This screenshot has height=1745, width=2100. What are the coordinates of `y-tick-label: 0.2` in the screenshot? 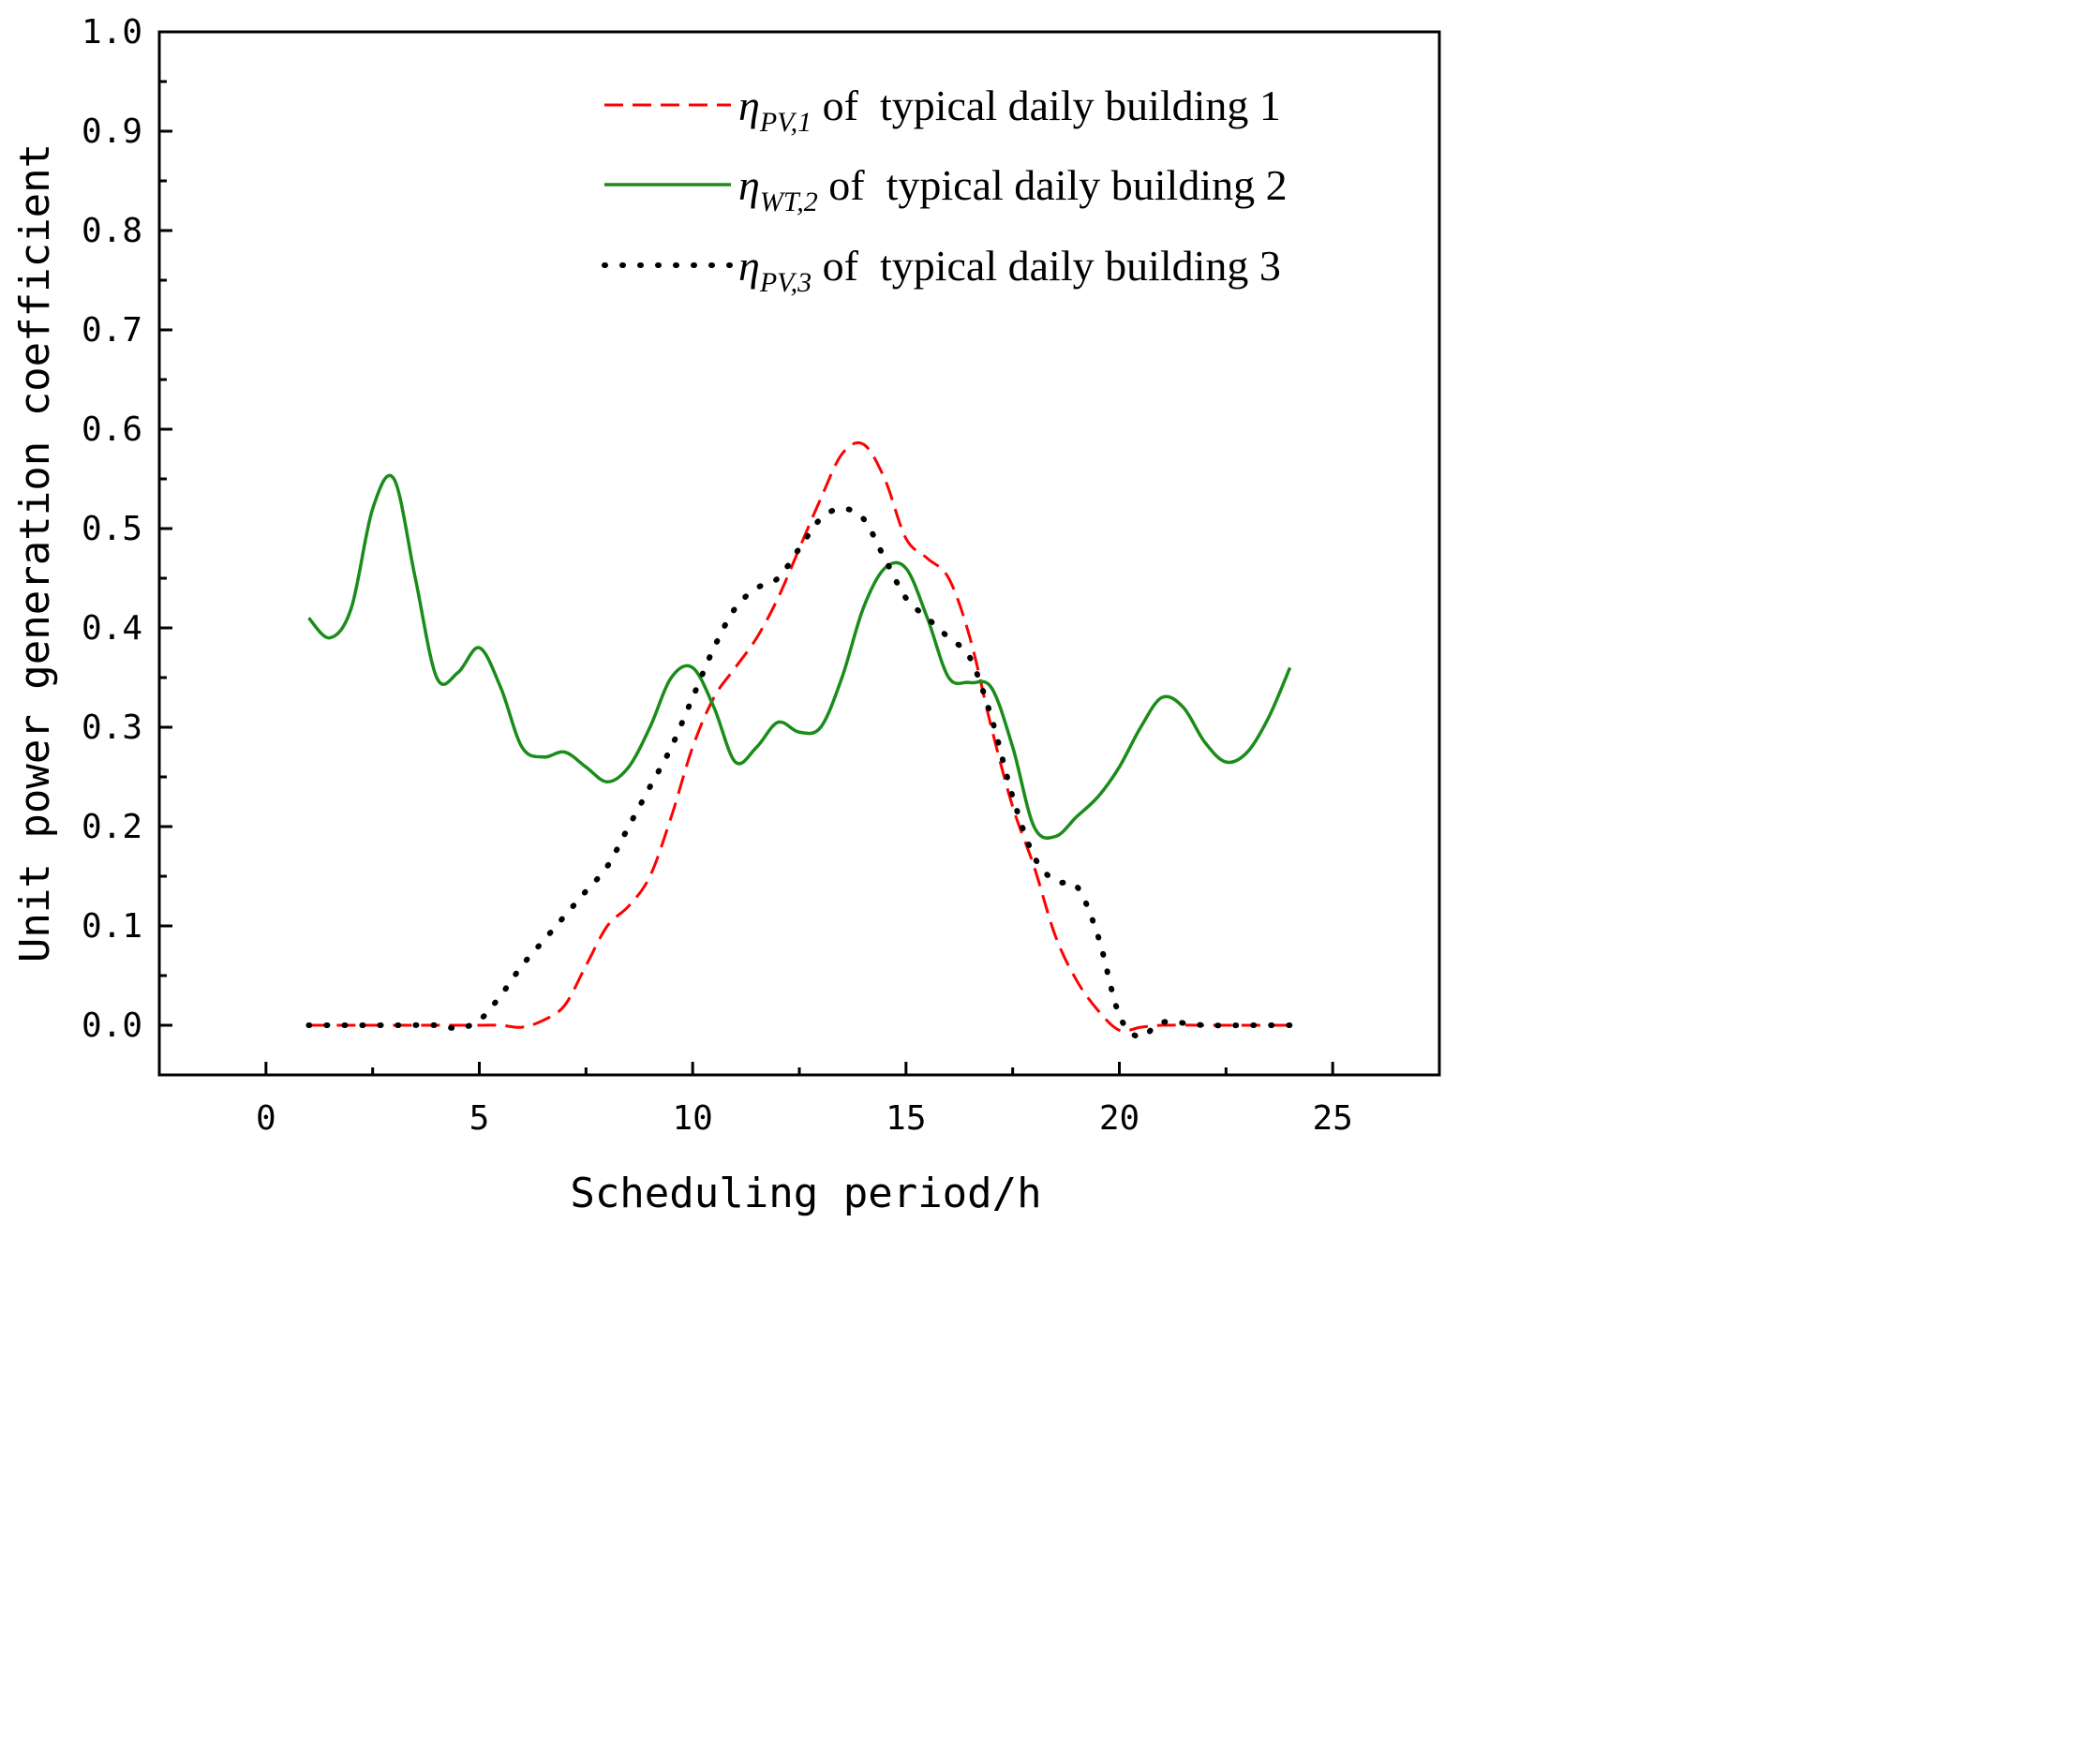 It's located at (112, 827).